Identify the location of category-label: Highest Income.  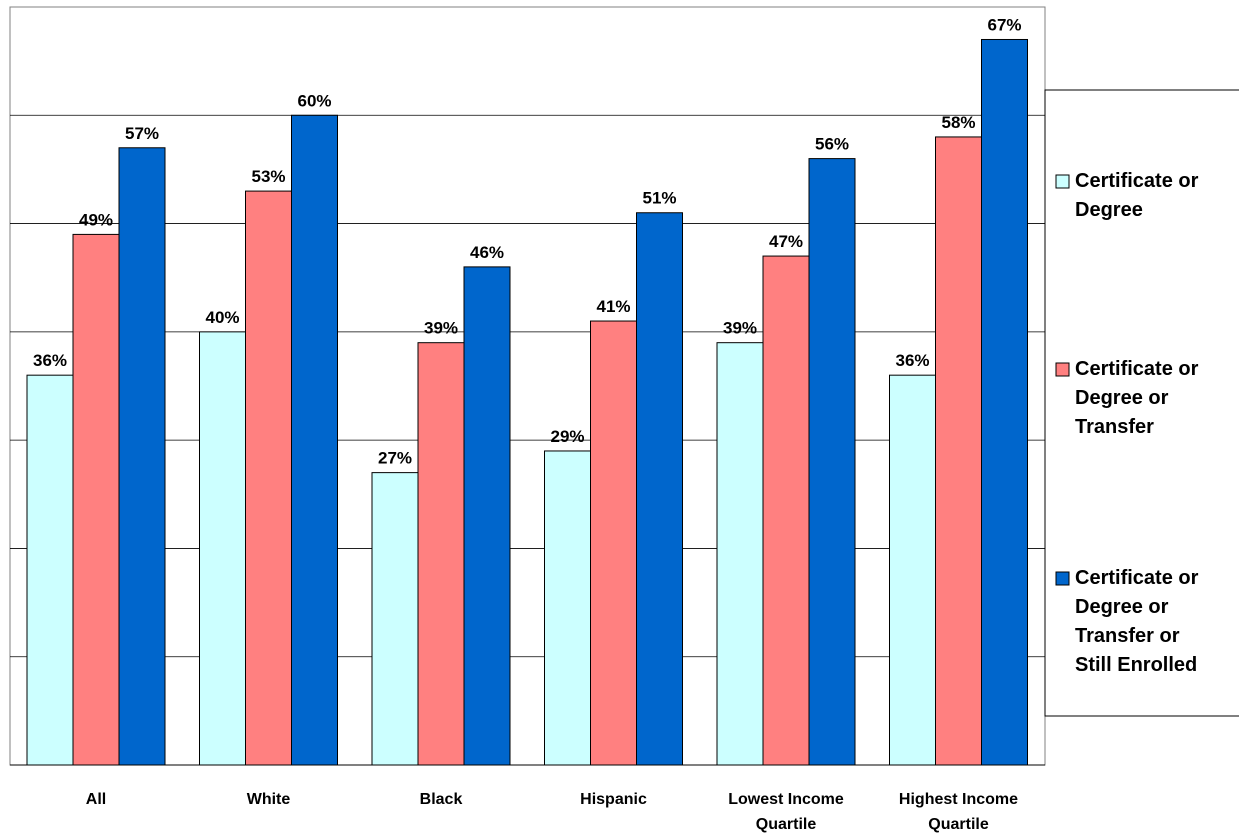
(958, 799).